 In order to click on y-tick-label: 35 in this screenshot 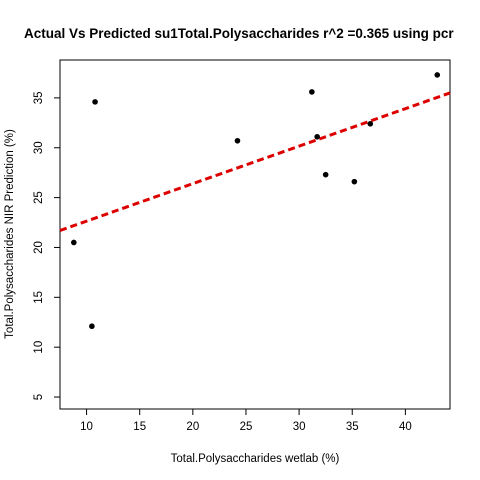, I will do `click(39, 97)`.